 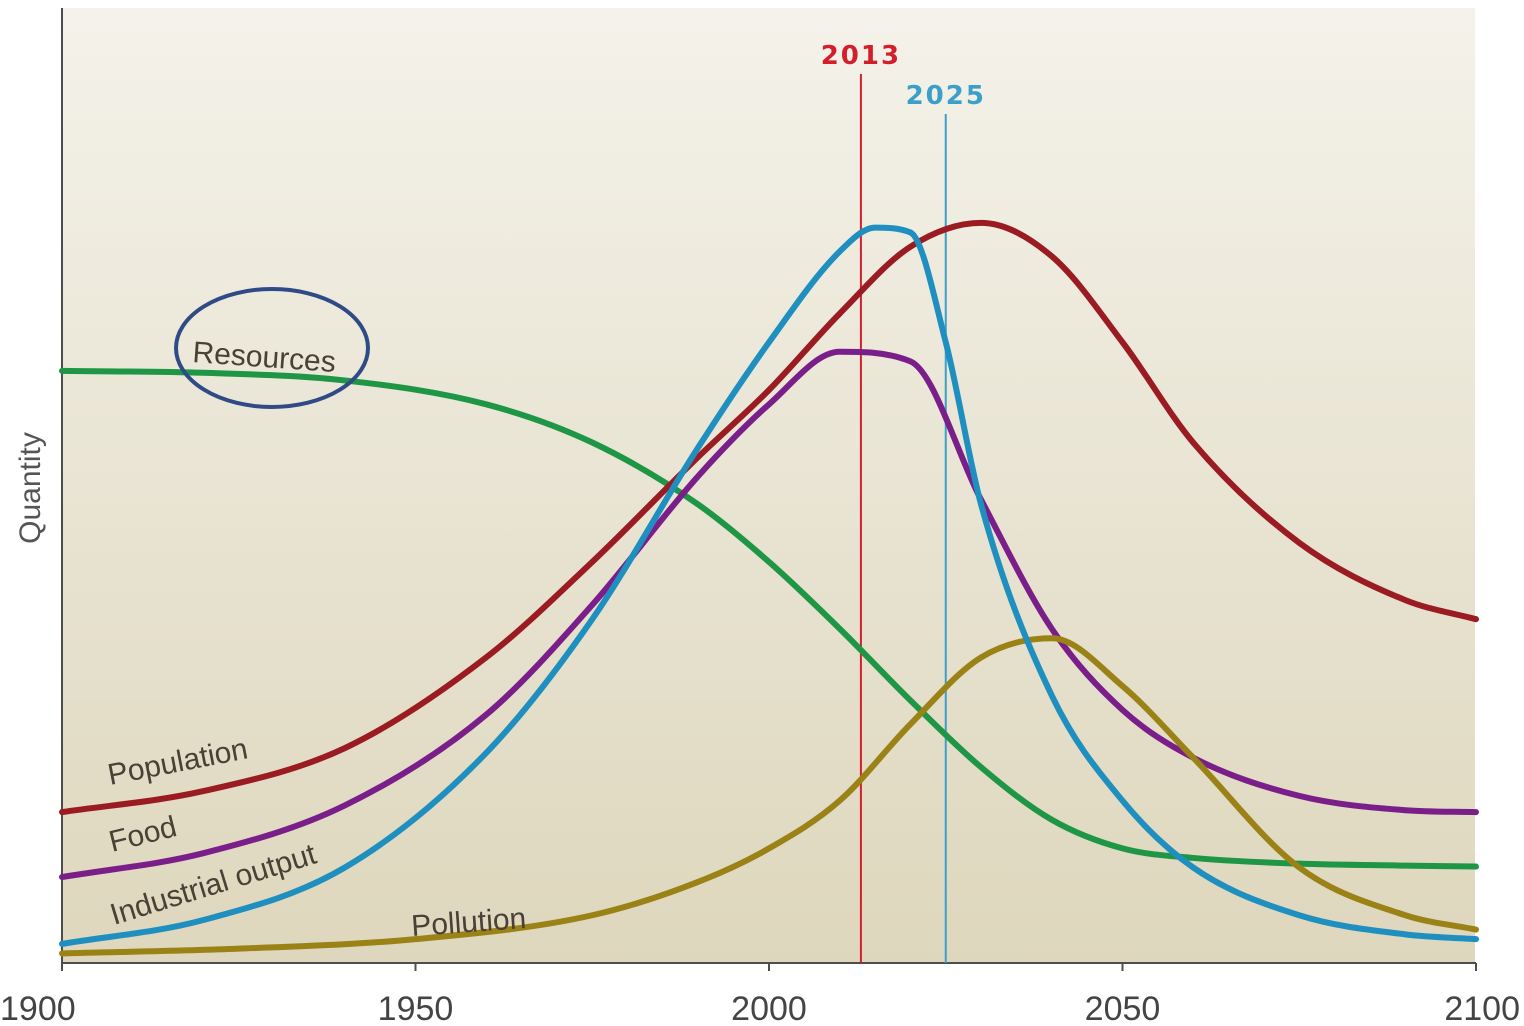 What do you see at coordinates (468, 922) in the screenshot?
I see `series-label-pollution: Pollution` at bounding box center [468, 922].